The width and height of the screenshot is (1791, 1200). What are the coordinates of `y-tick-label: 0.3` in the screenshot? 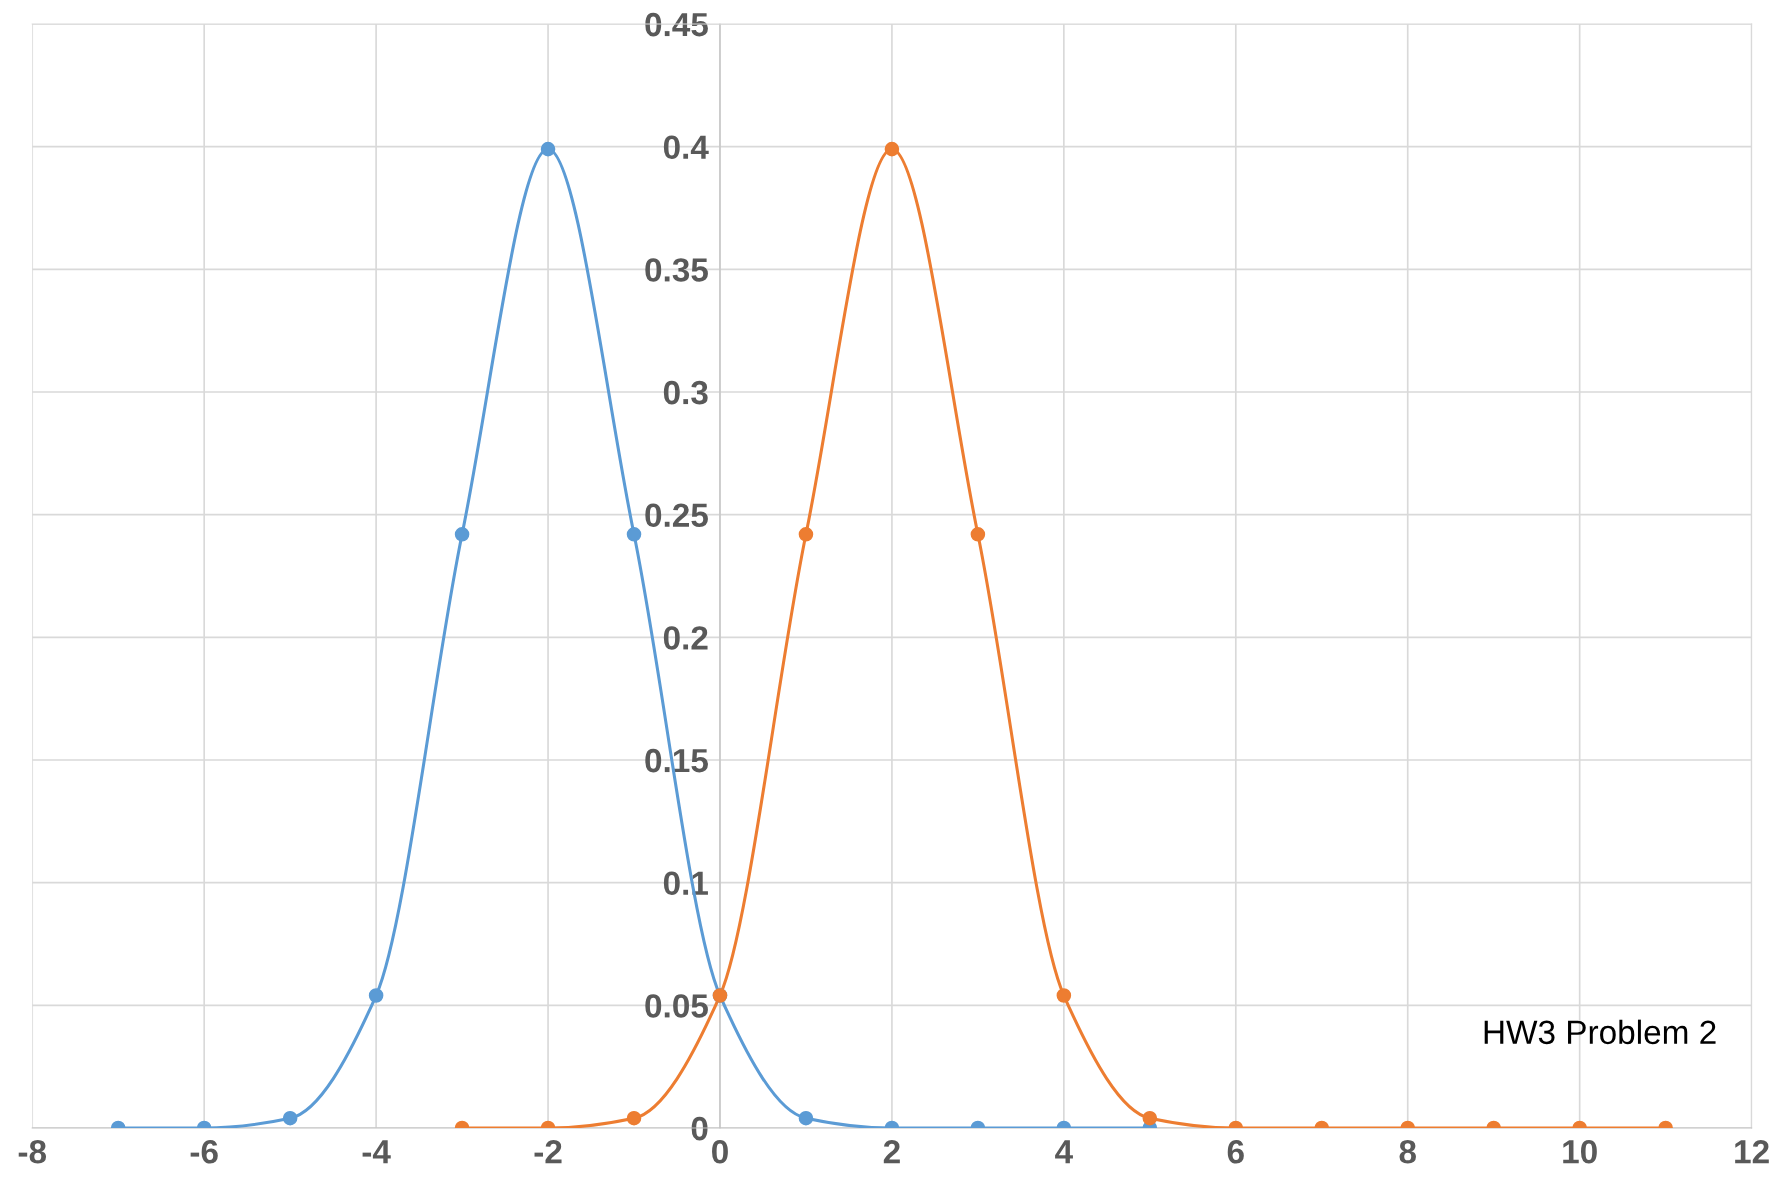 It's located at (685, 392).